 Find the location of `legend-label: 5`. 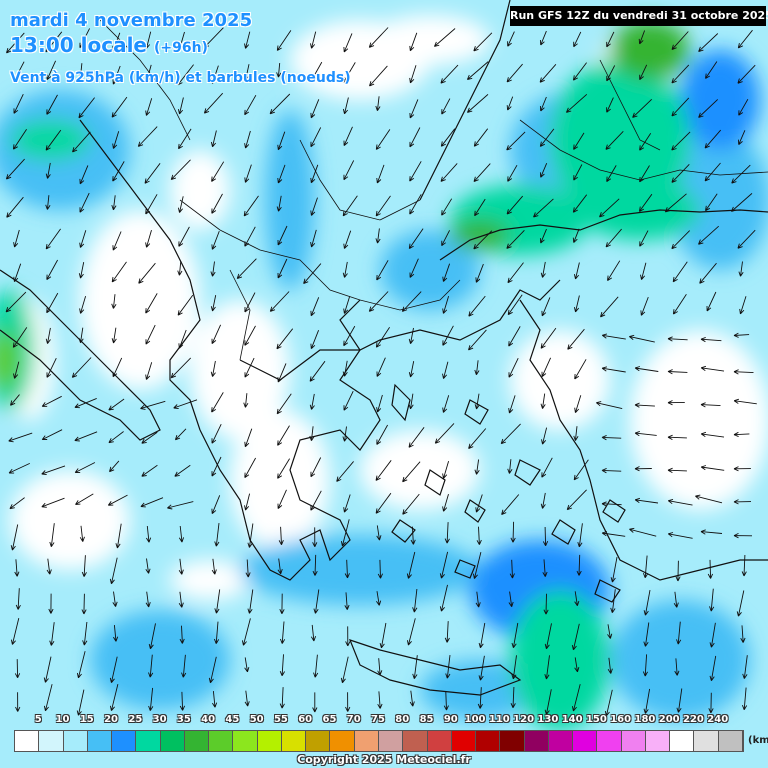

legend-label: 5 is located at coordinates (38, 719).